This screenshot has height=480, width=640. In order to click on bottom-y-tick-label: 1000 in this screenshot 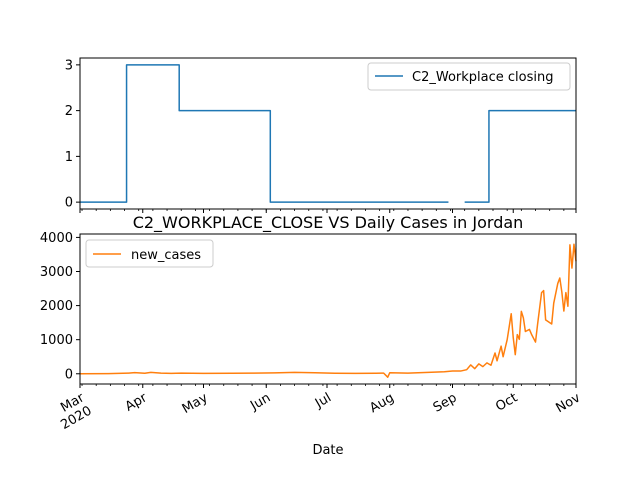, I will do `click(56, 340)`.